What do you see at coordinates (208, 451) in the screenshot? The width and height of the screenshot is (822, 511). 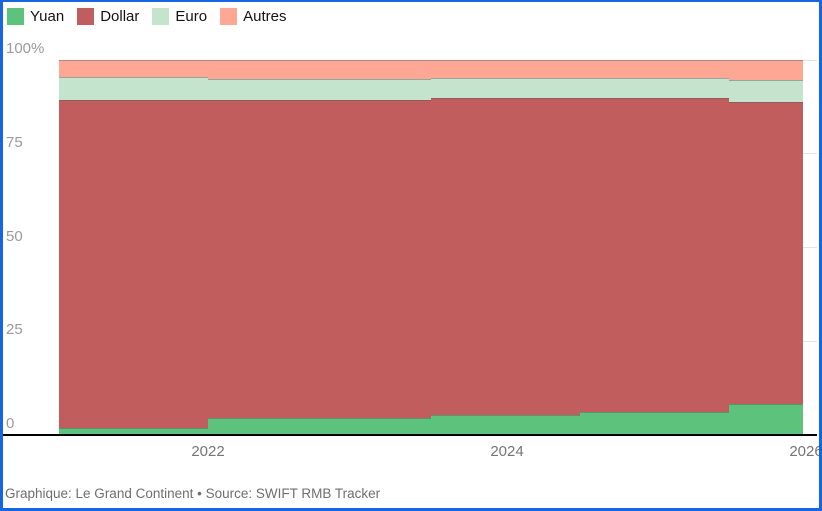 I see `x-axis-label-2022: 2022` at bounding box center [208, 451].